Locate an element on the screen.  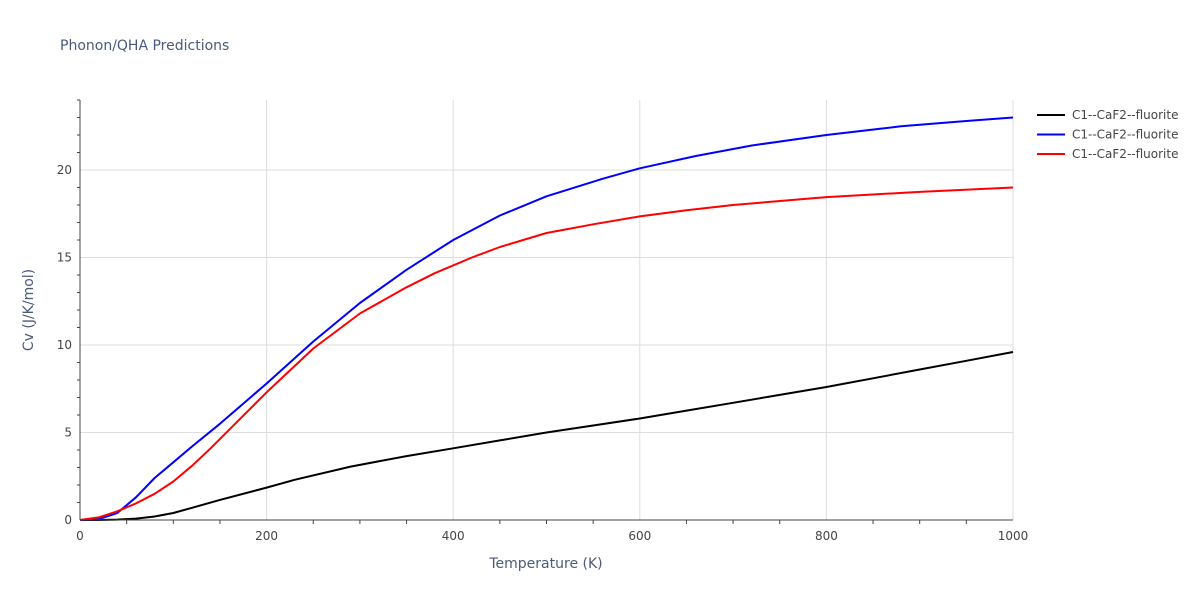
legend-item-0: C1--CaF2--fluorite is located at coordinates (1107, 115).